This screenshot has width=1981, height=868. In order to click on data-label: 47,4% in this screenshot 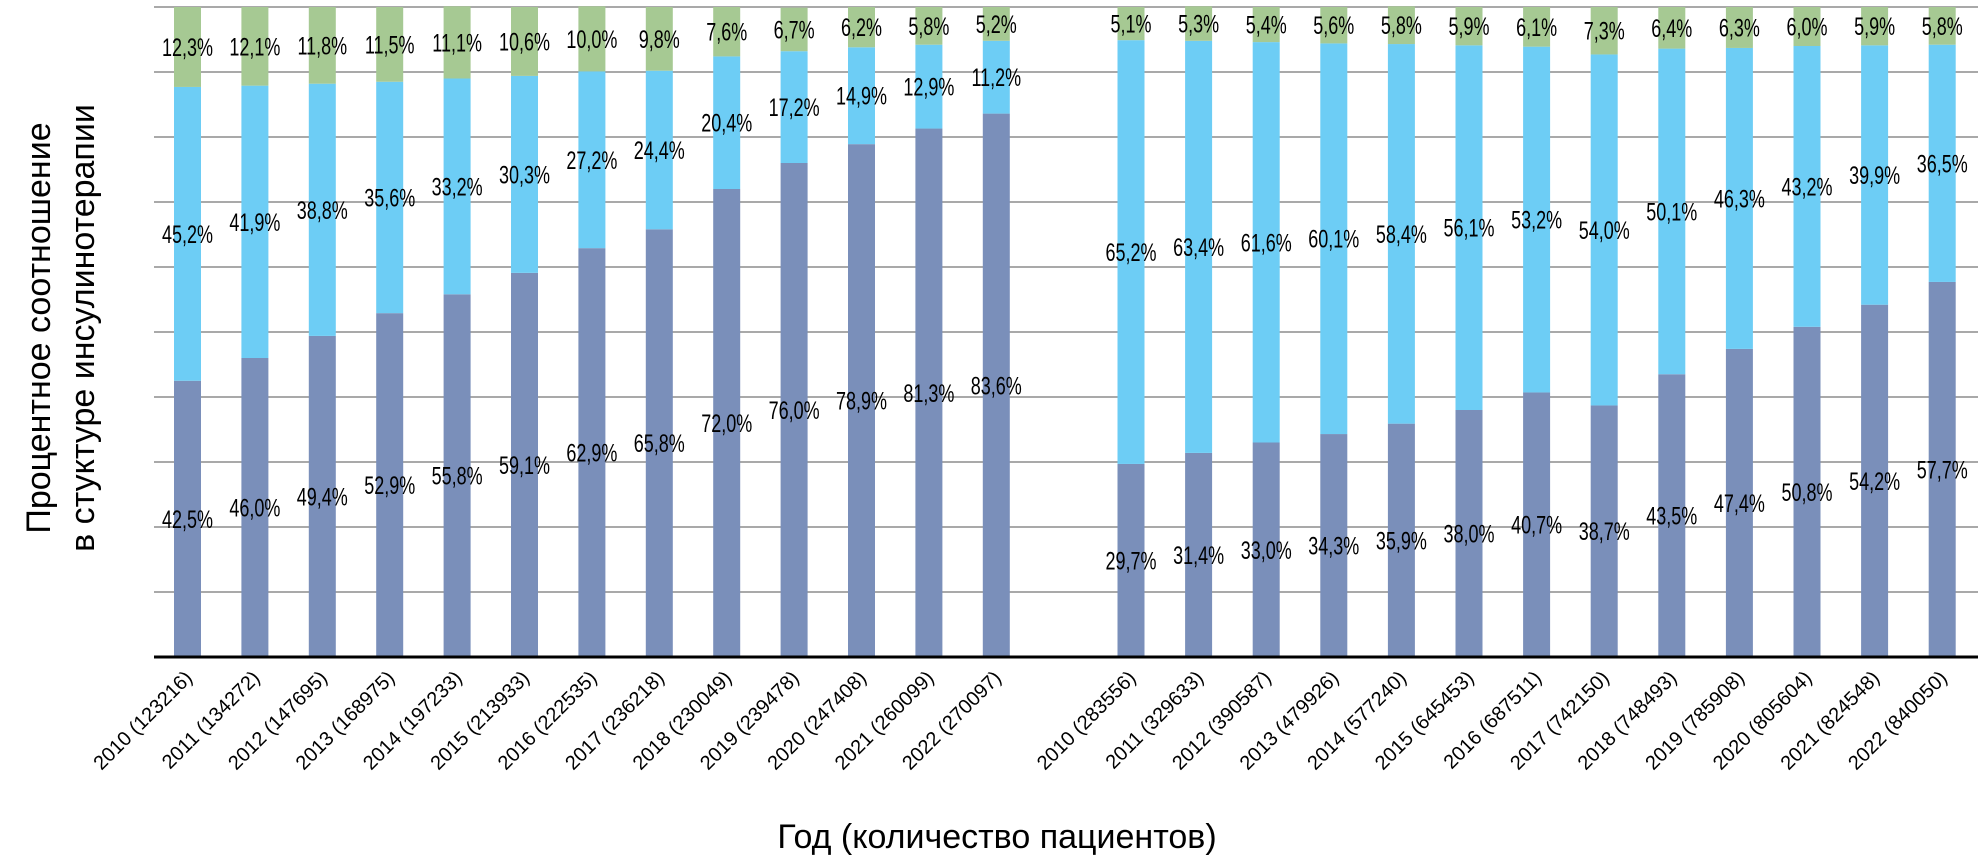, I will do `click(1739, 503)`.